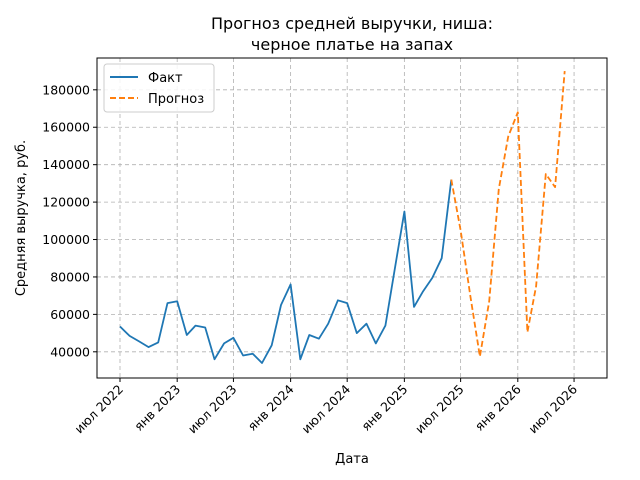 This screenshot has height=480, width=640. What do you see at coordinates (439, 409) in the screenshot?
I see `x-tick-label: июл 2025` at bounding box center [439, 409].